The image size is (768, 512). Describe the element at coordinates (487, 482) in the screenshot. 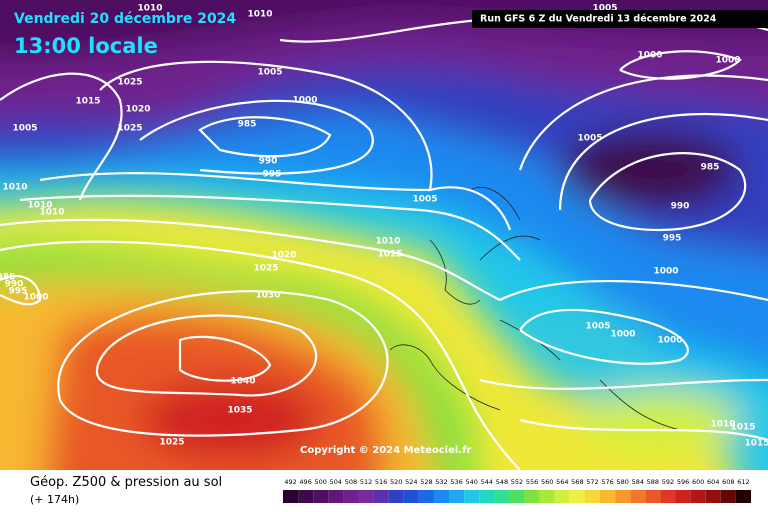

I see `legend-tick-label: 544` at that location.